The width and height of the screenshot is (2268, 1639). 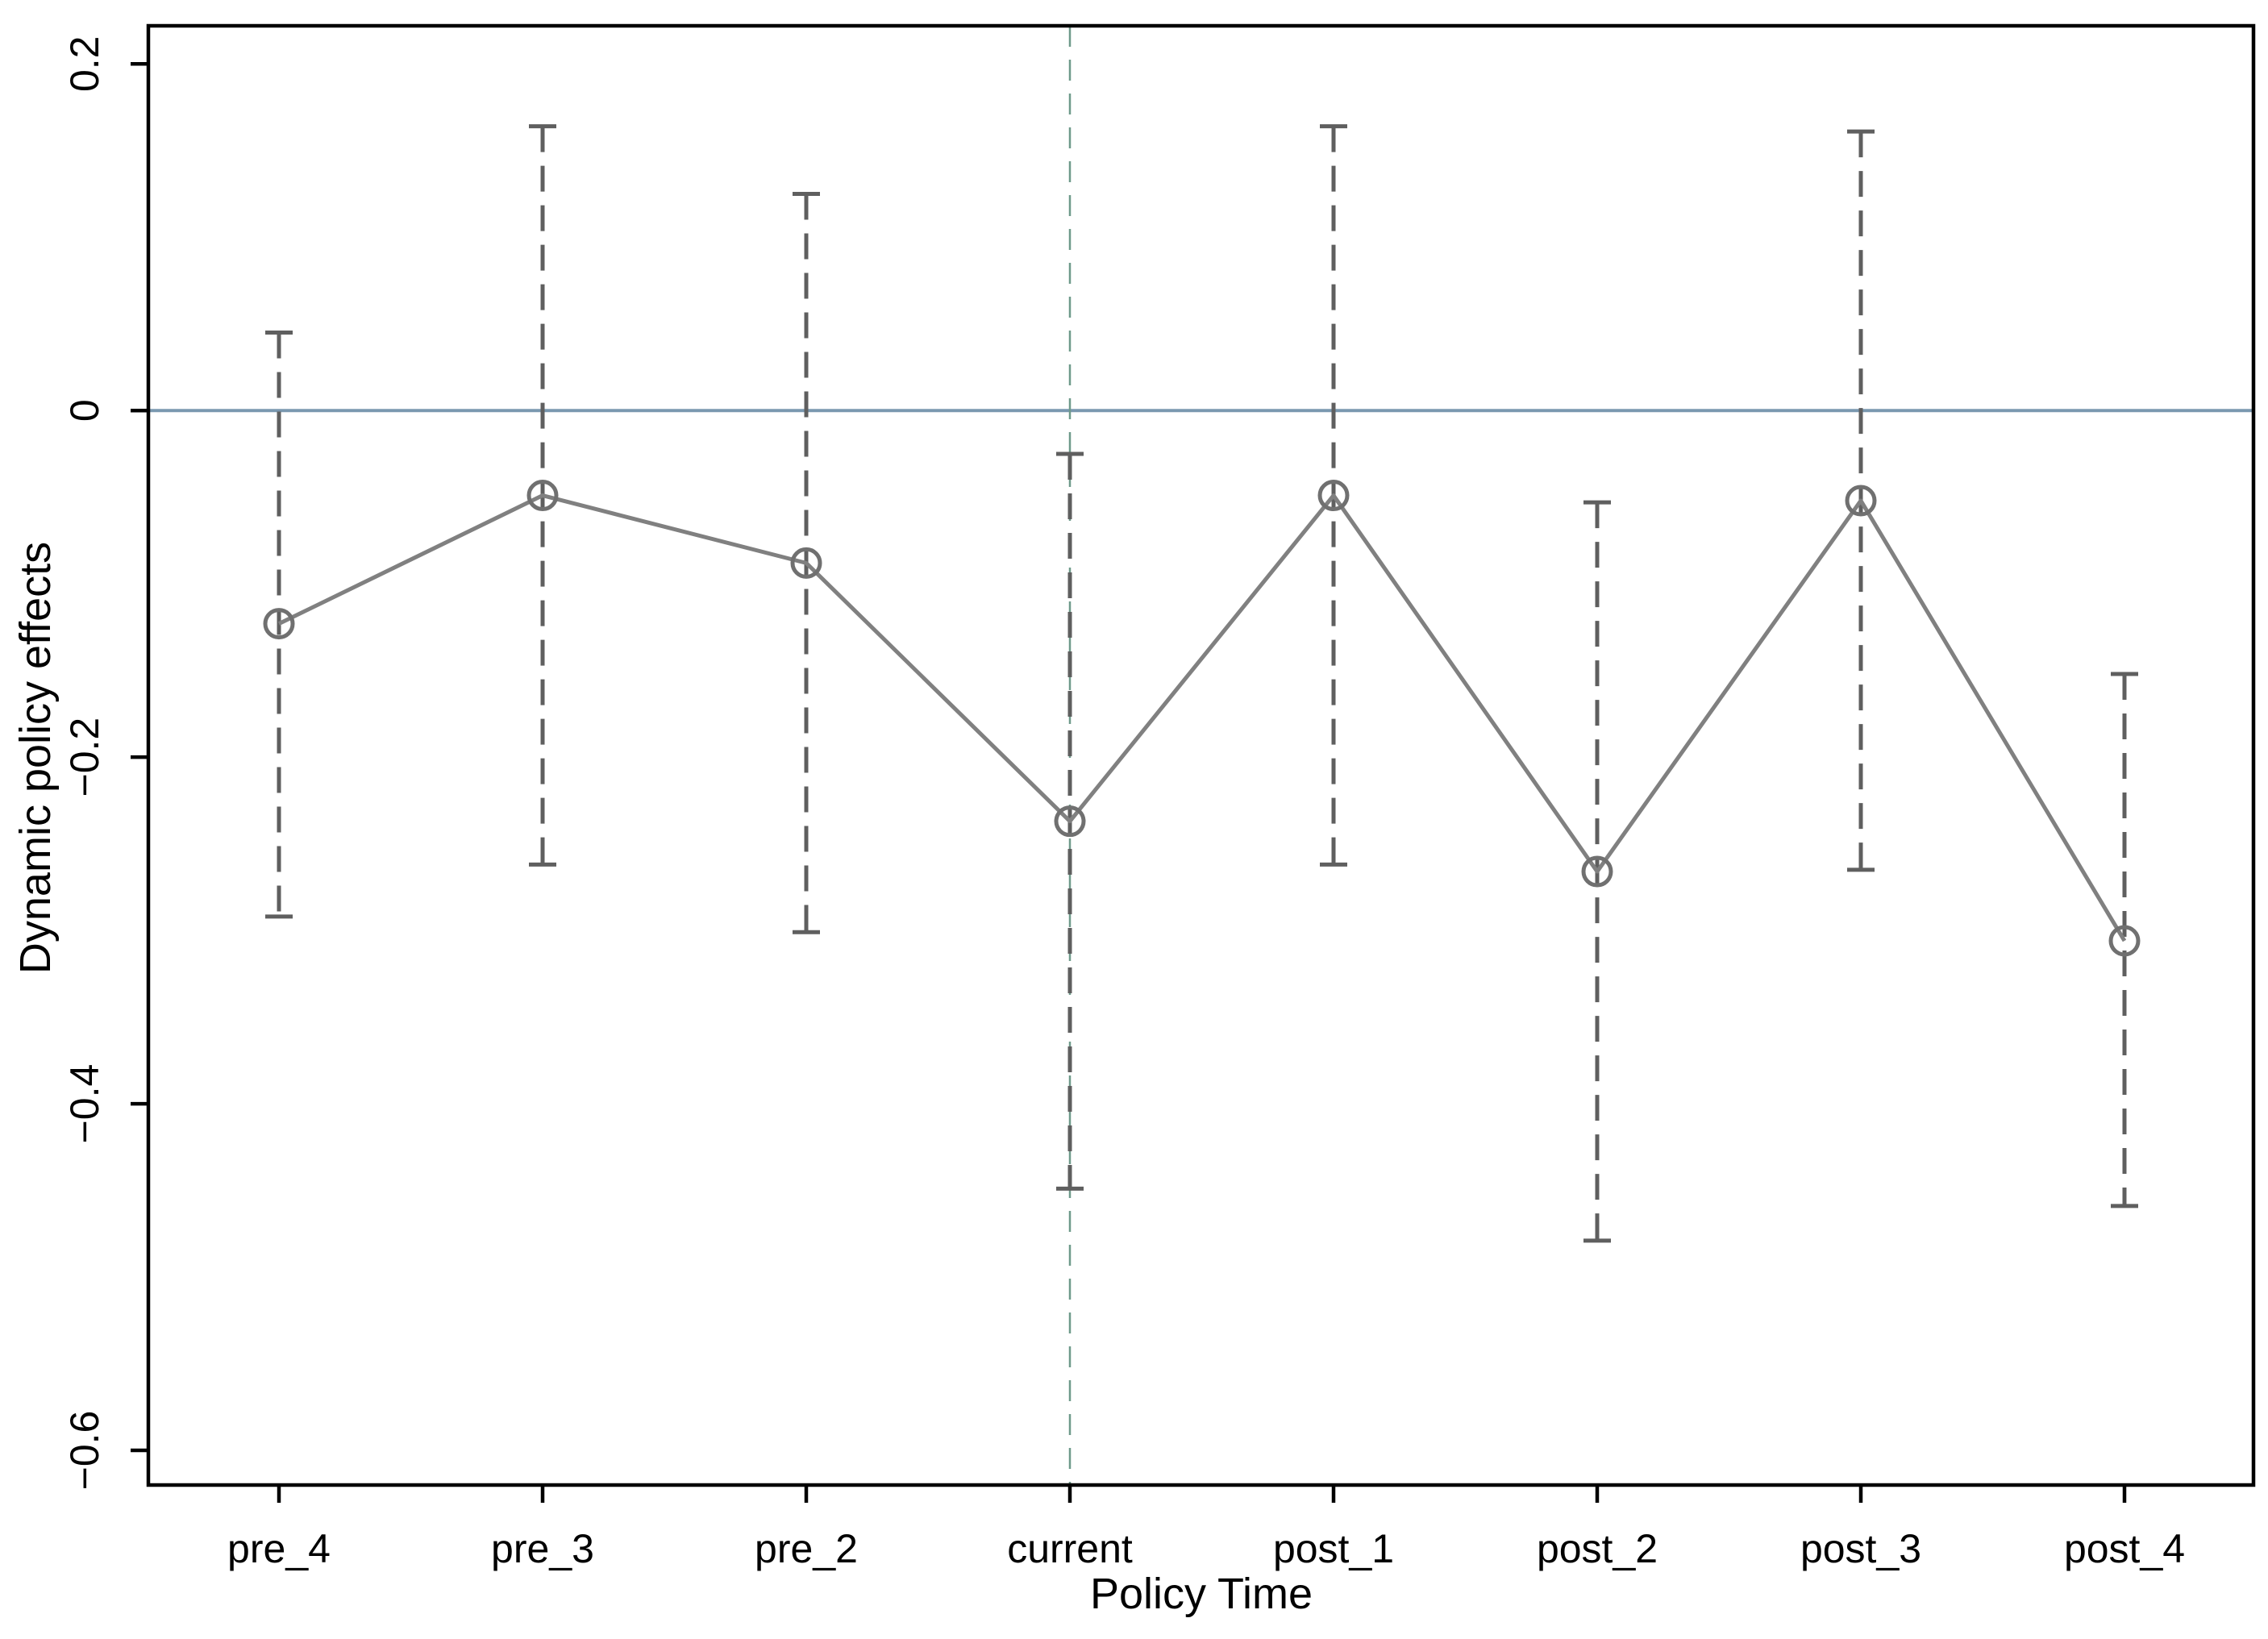 I want to click on y-tick-label: −0.6, so click(x=85, y=1451).